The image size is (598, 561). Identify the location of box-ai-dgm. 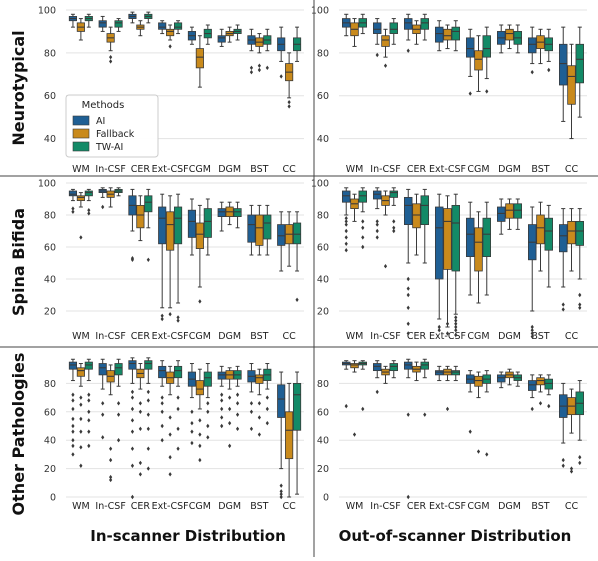
(221, 37).